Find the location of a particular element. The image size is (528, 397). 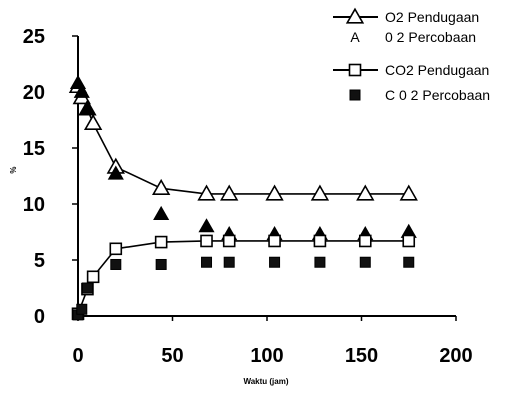

y-tick-label: 5 is located at coordinates (39, 261).